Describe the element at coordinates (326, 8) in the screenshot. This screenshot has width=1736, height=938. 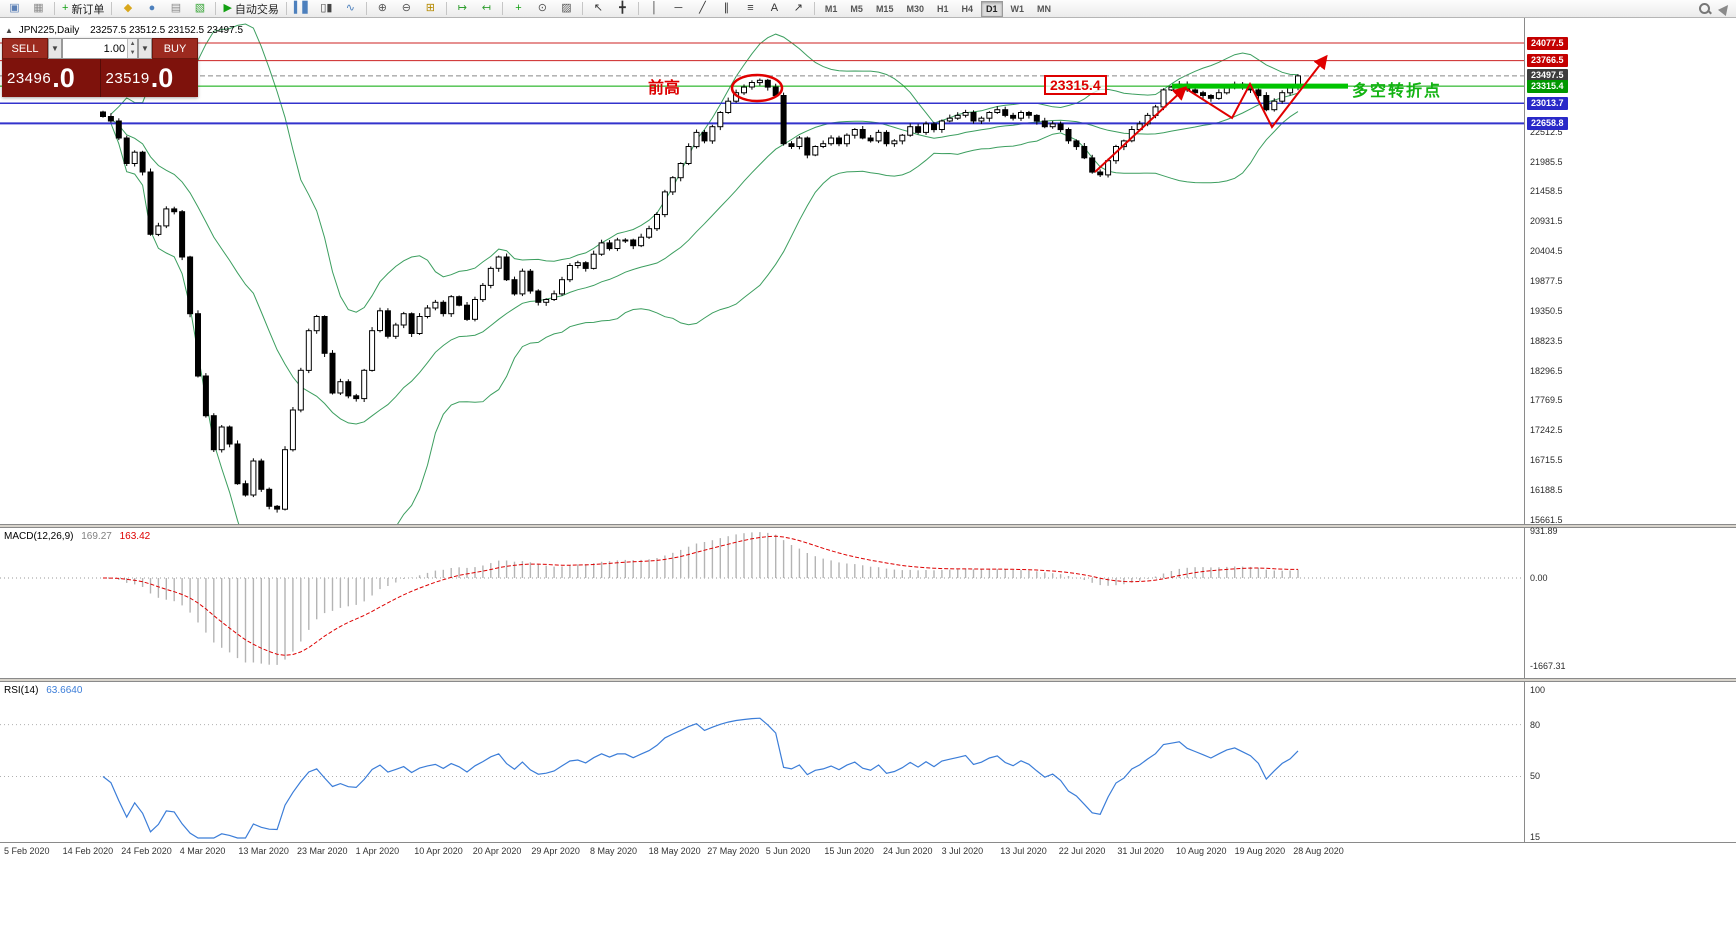
I see `candlestick-chart-icon: ▯▮` at that location.